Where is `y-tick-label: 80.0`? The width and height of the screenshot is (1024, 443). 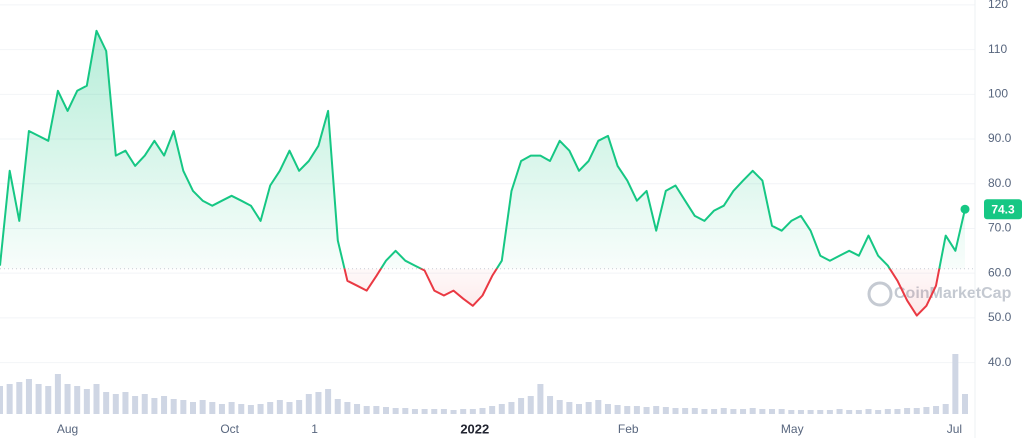 y-tick-label: 80.0 is located at coordinates (1000, 183).